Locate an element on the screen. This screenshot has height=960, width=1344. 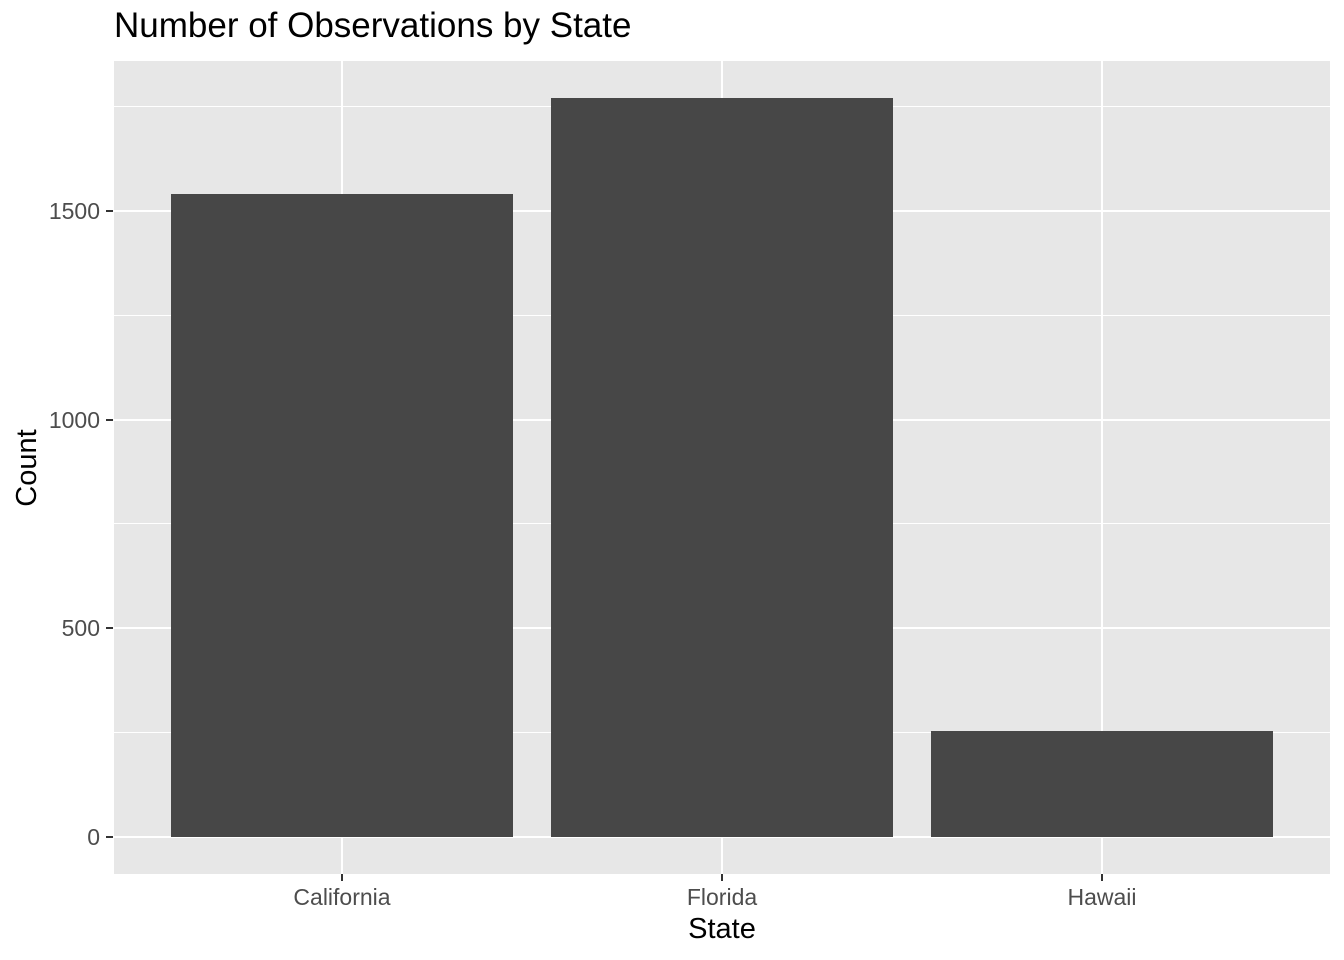
bar-hawaii is located at coordinates (1102, 784).